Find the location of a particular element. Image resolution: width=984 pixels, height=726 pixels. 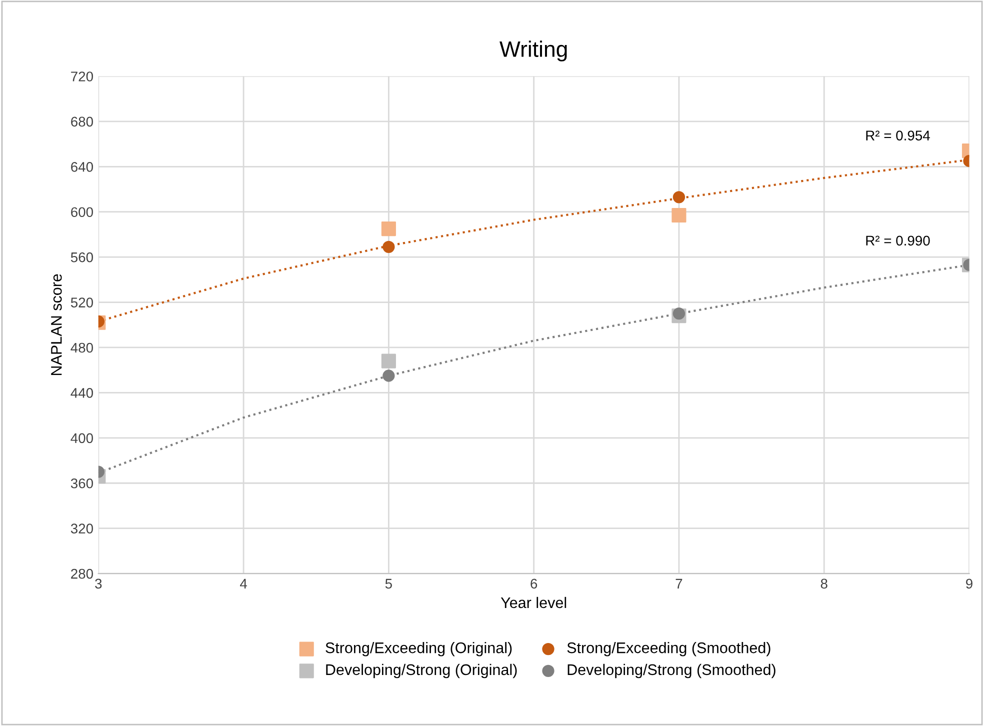

x-tick-label: 6 is located at coordinates (534, 583).